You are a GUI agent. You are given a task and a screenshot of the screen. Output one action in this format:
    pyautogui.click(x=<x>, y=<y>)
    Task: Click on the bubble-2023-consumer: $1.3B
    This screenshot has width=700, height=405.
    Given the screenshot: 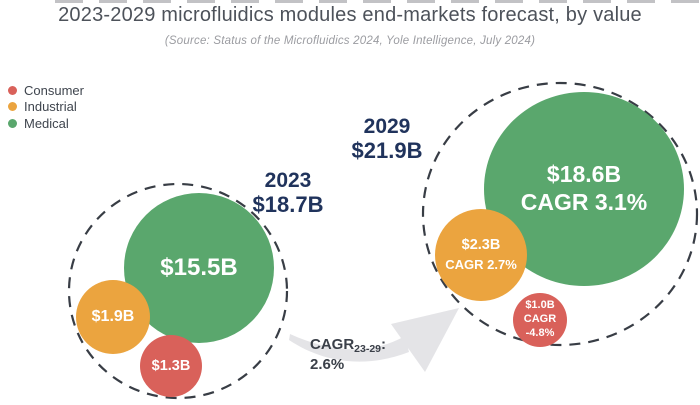 What is the action you would take?
    pyautogui.click(x=171, y=366)
    